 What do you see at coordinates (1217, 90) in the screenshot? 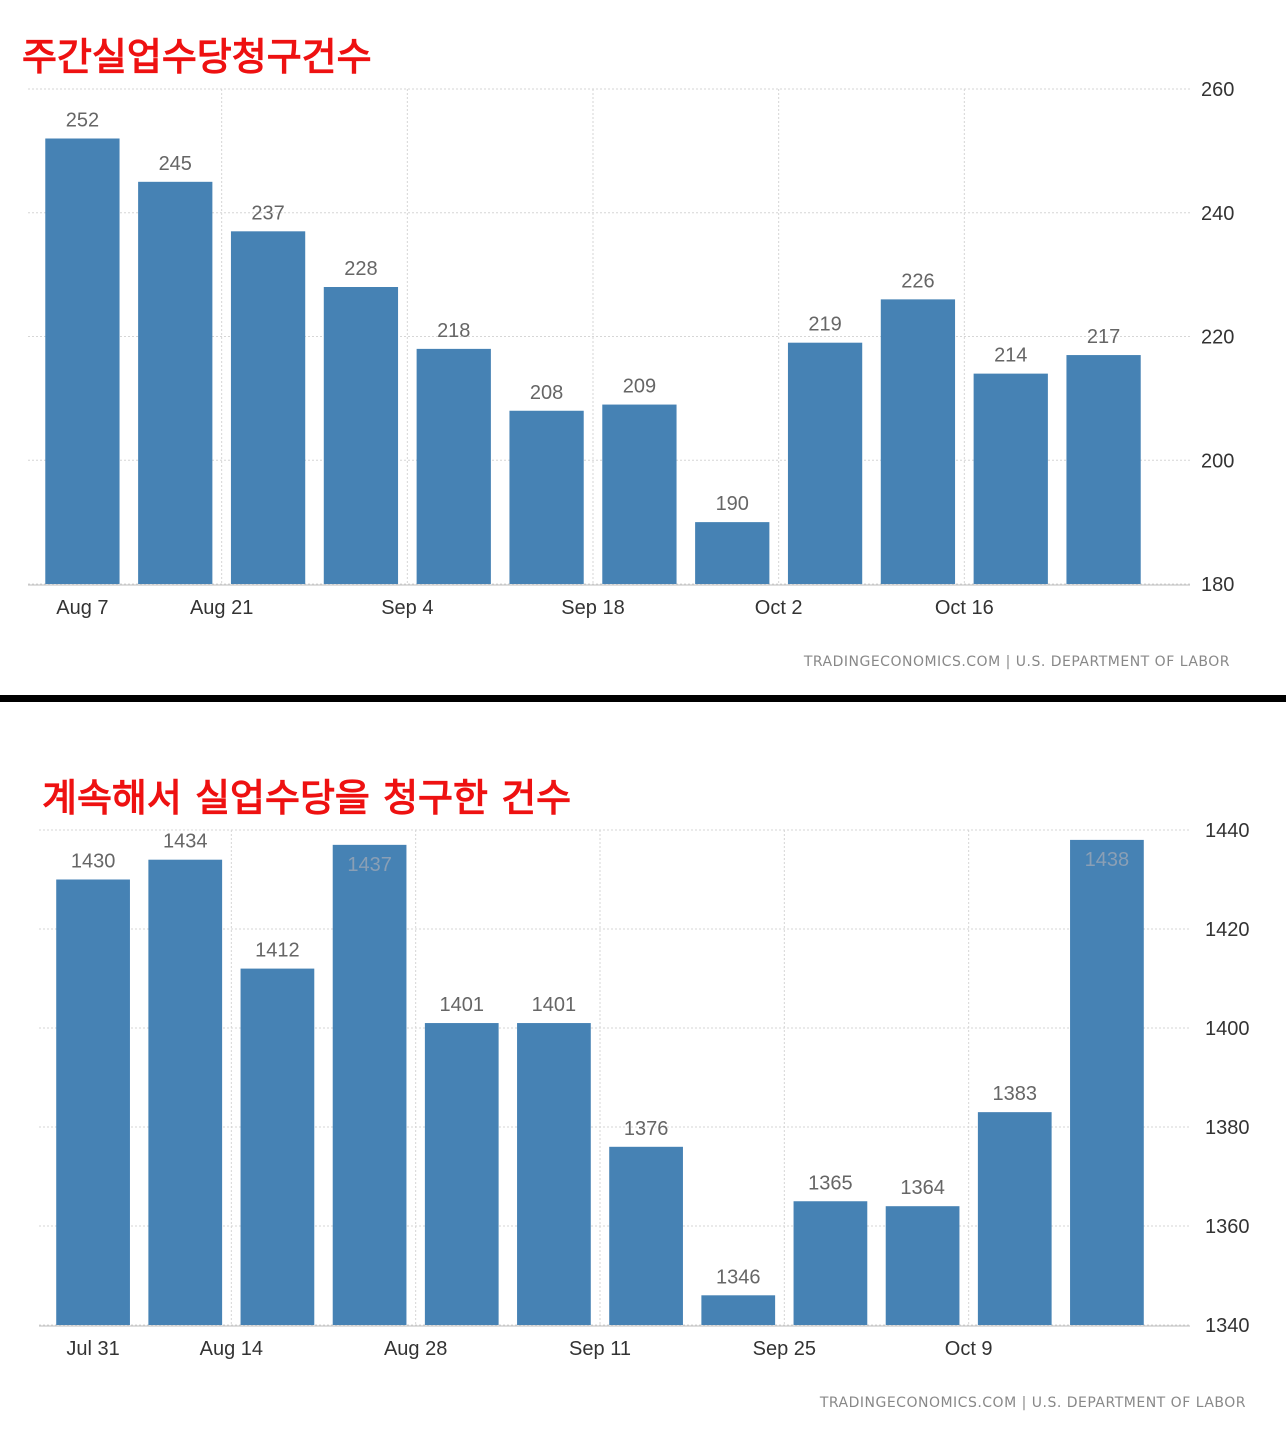
I see `y-tick-label: 260` at bounding box center [1217, 90].